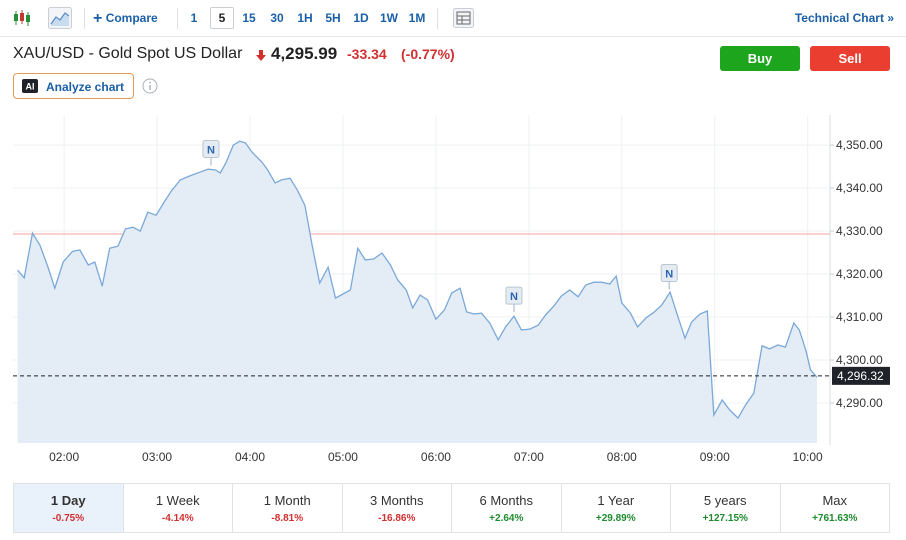  What do you see at coordinates (397, 518) in the screenshot?
I see `period-change: -16.86%` at bounding box center [397, 518].